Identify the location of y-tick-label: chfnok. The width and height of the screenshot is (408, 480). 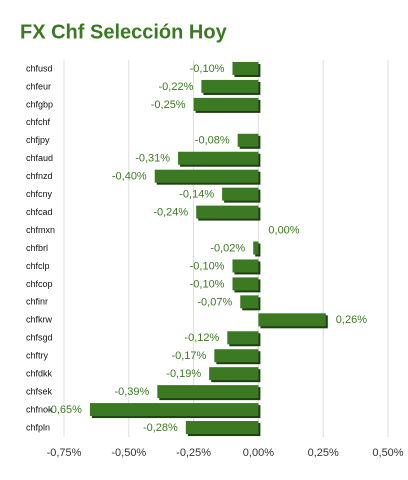
(39, 409).